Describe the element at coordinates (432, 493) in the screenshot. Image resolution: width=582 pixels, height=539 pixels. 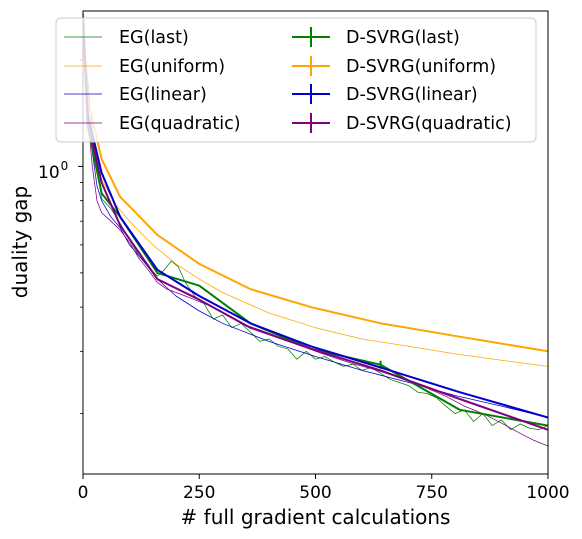
I see `x-tick-label: 750` at that location.